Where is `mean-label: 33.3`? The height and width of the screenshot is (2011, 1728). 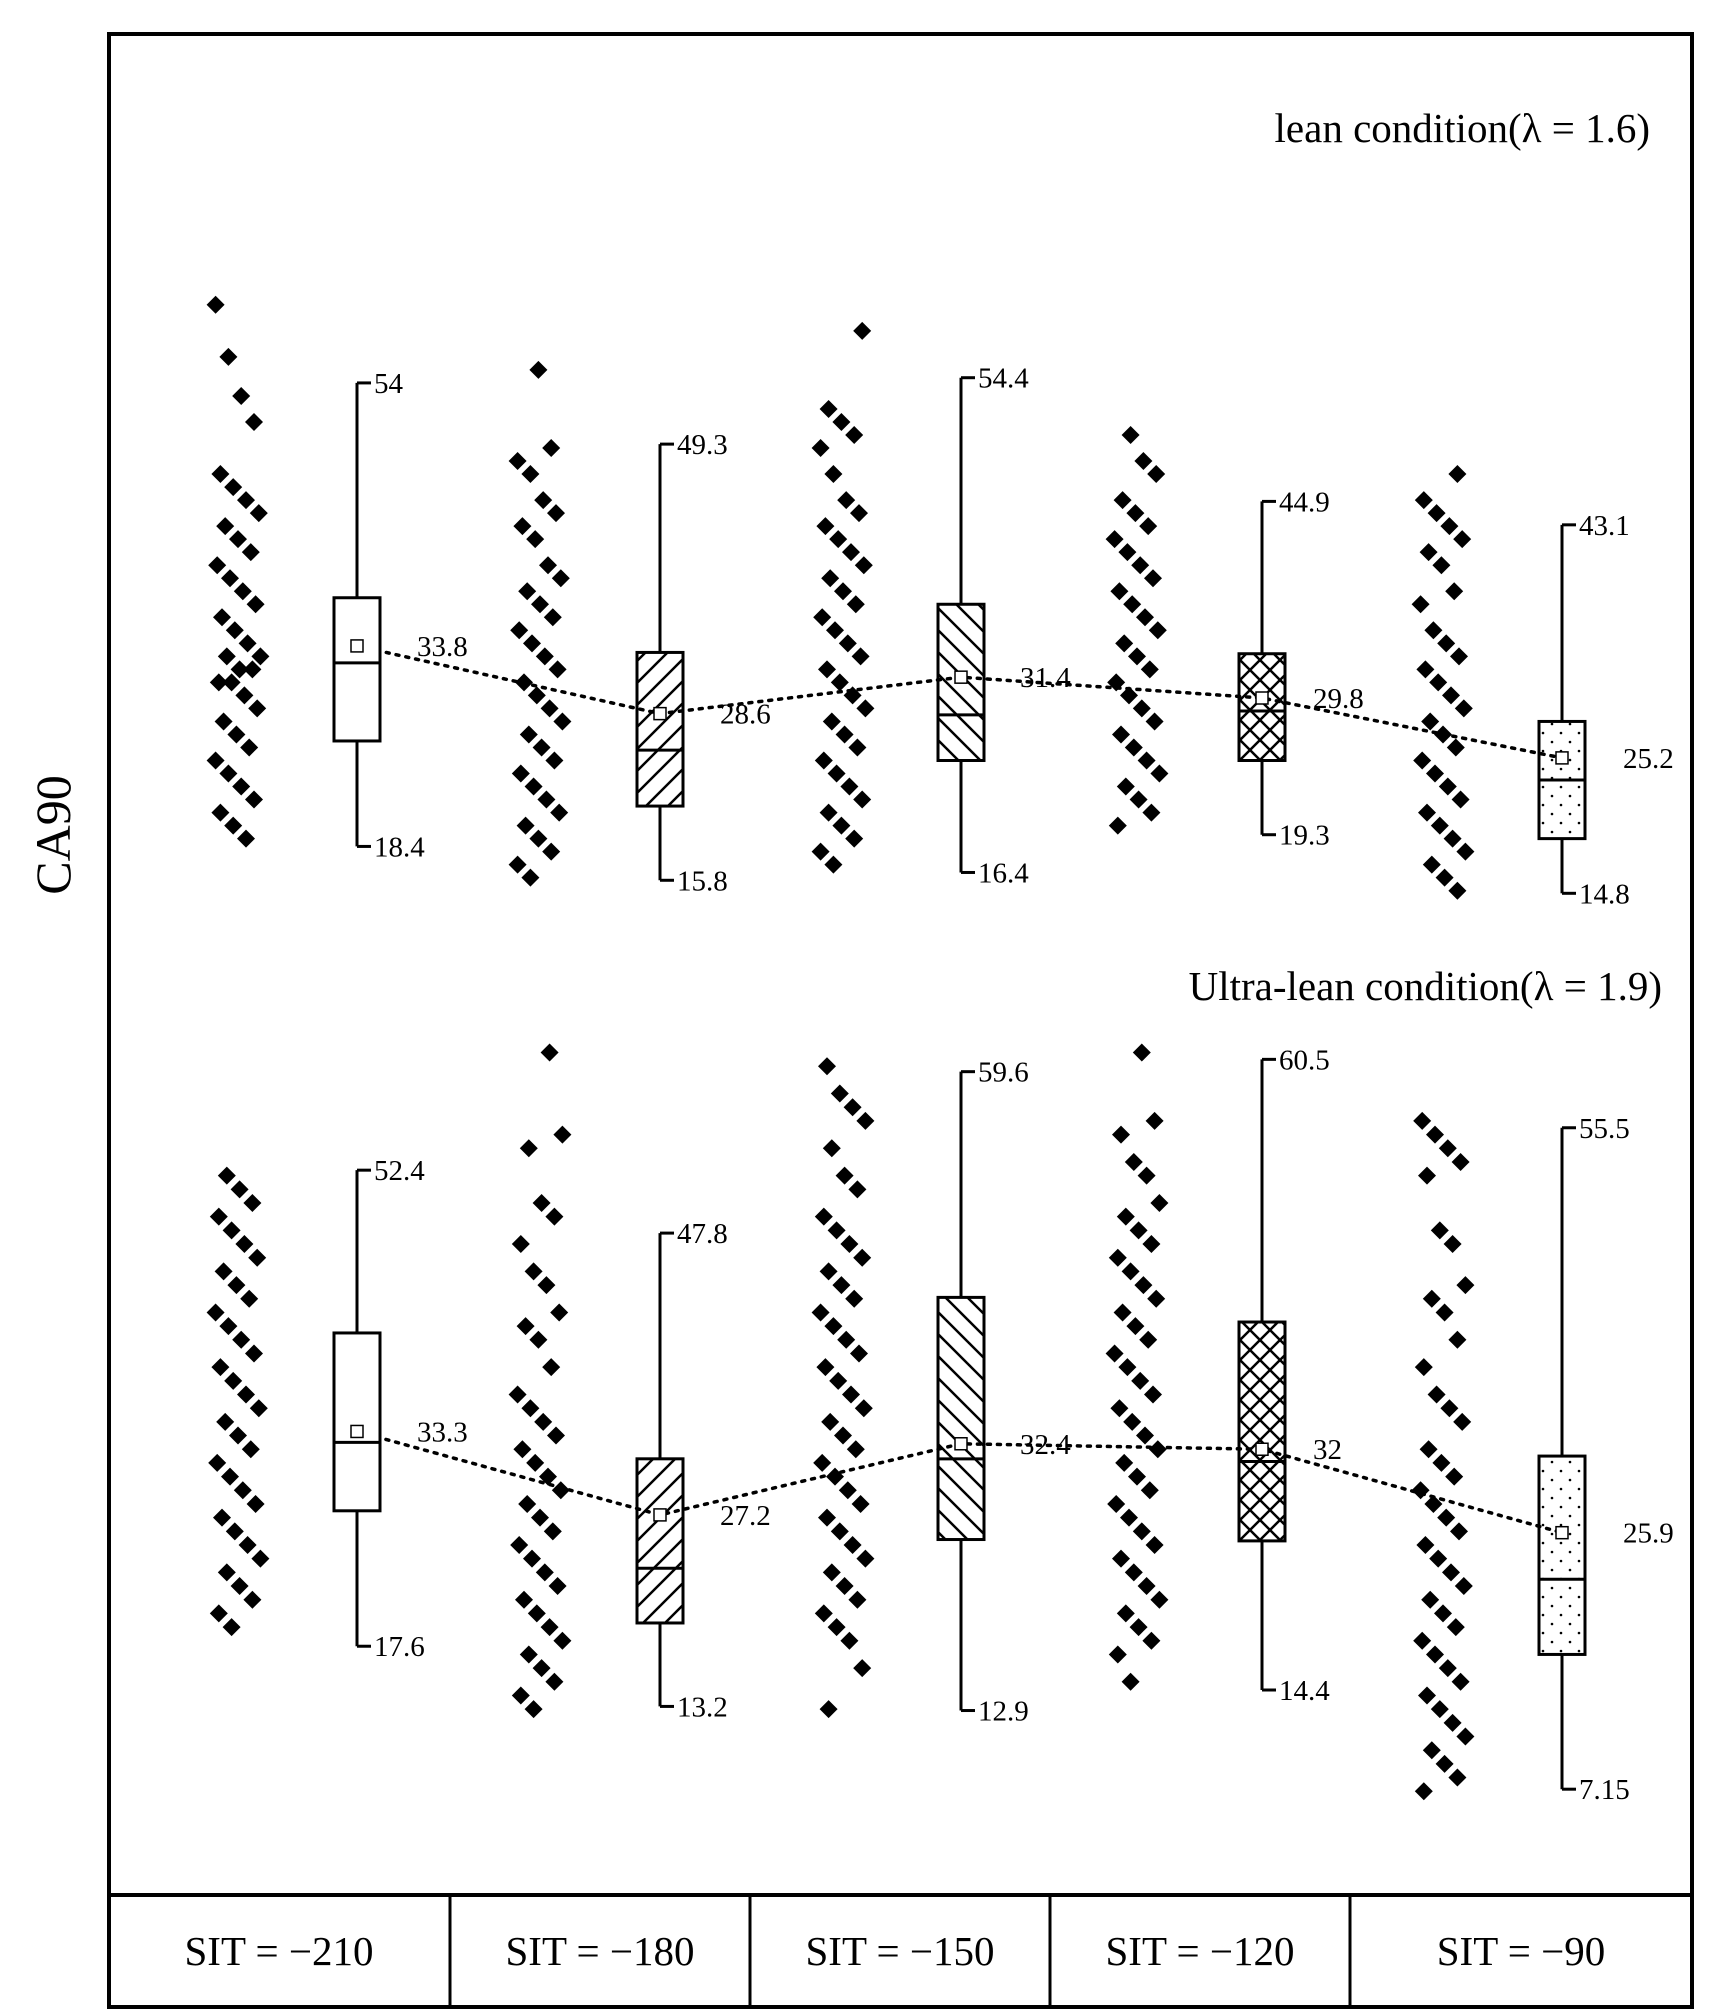 mean-label: 33.3 is located at coordinates (442, 1432).